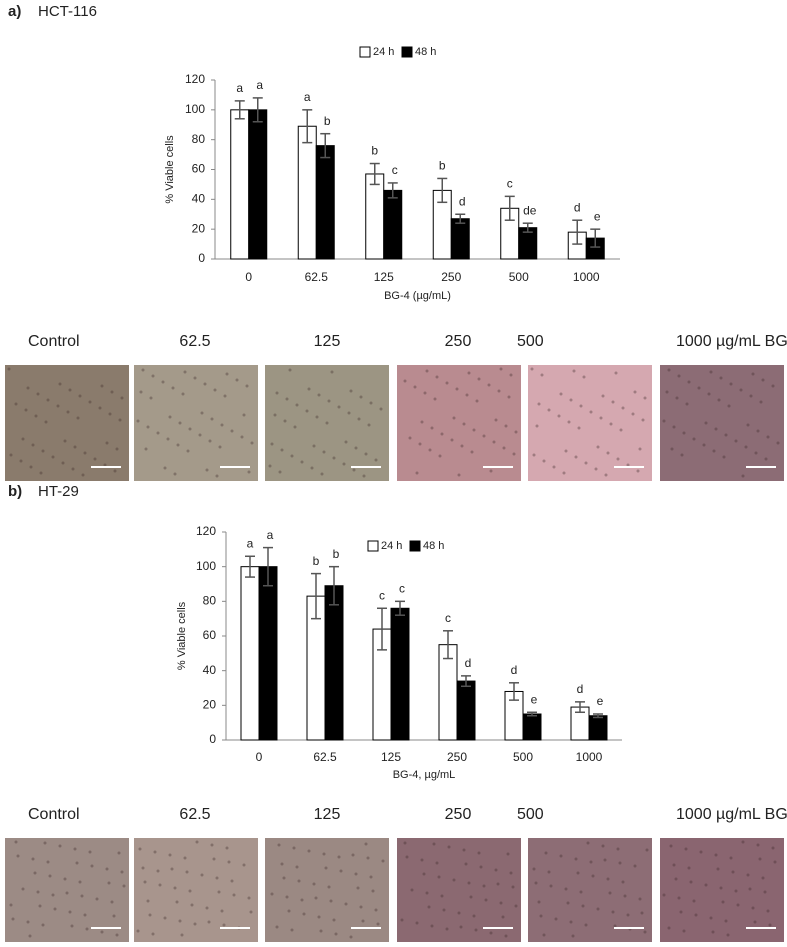  What do you see at coordinates (383, 52) in the screenshot?
I see `legend-label: 24 h` at bounding box center [383, 52].